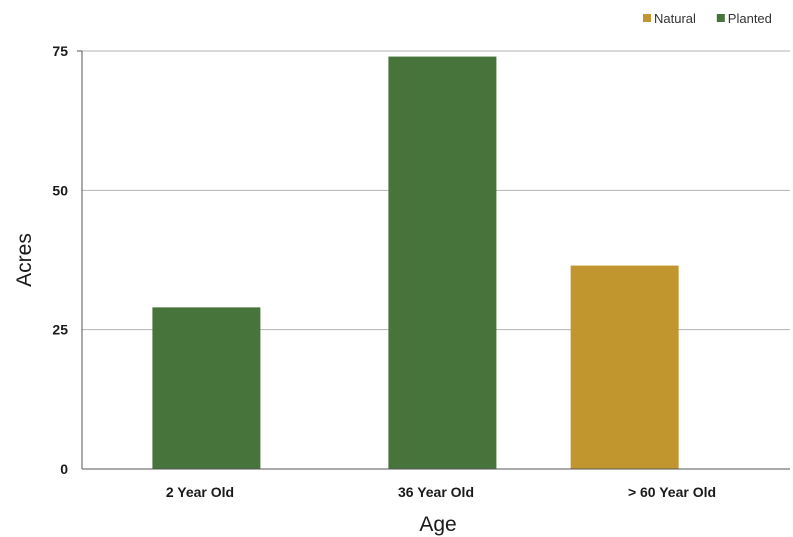 Image resolution: width=793 pixels, height=537 pixels. Describe the element at coordinates (672, 492) in the screenshot. I see `x-tick-label: > 60 Year Old` at that location.